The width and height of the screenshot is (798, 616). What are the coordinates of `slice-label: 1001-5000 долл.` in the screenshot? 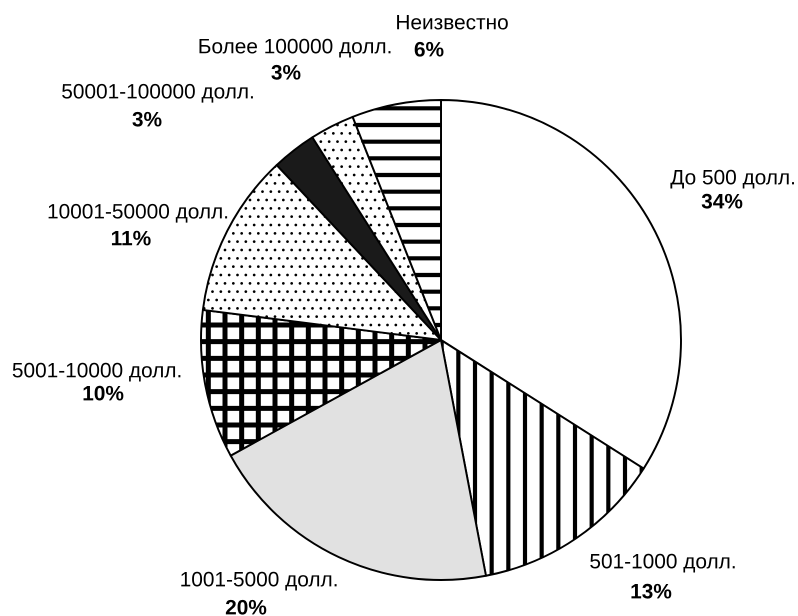 It's located at (259, 581).